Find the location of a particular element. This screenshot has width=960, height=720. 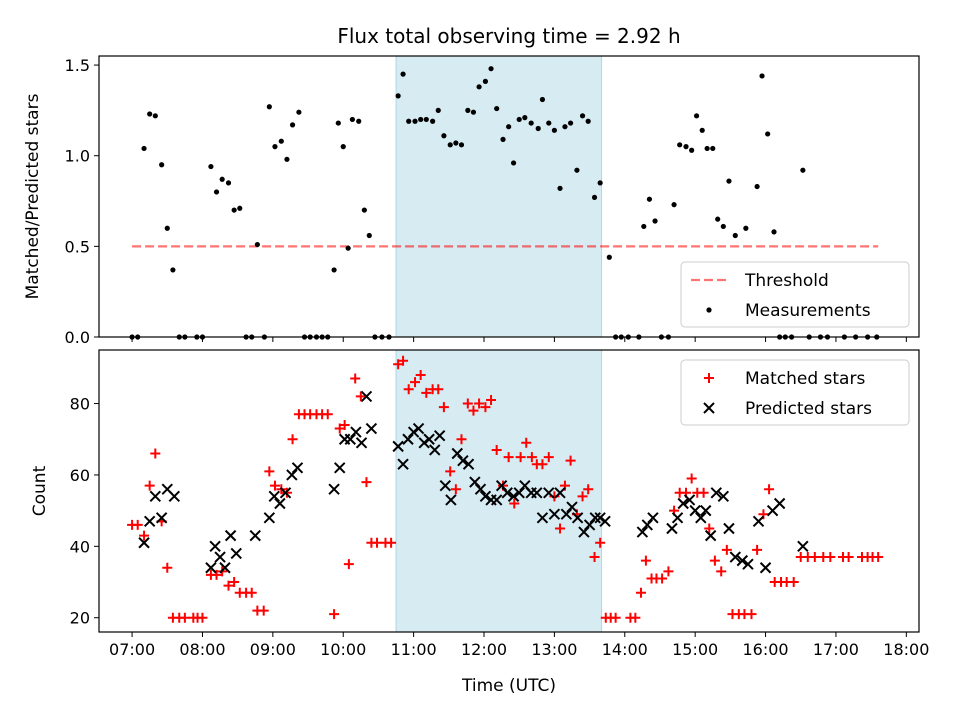

x-tick-label: 08:00 is located at coordinates (202, 649).